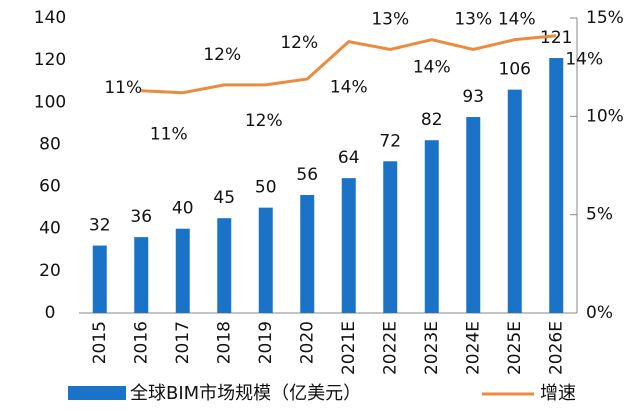 Image resolution: width=639 pixels, height=411 pixels. What do you see at coordinates (515, 70) in the screenshot?
I see `bar-label: 106` at bounding box center [515, 70].